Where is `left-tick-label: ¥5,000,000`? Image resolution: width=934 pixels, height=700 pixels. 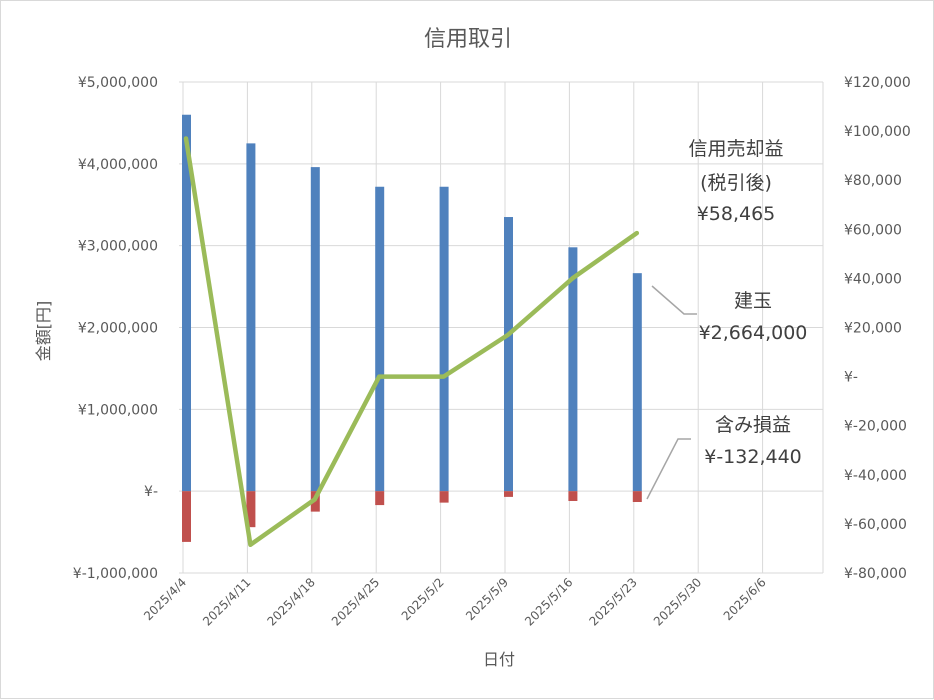 left-tick-label: ¥5,000,000 is located at coordinates (118, 83).